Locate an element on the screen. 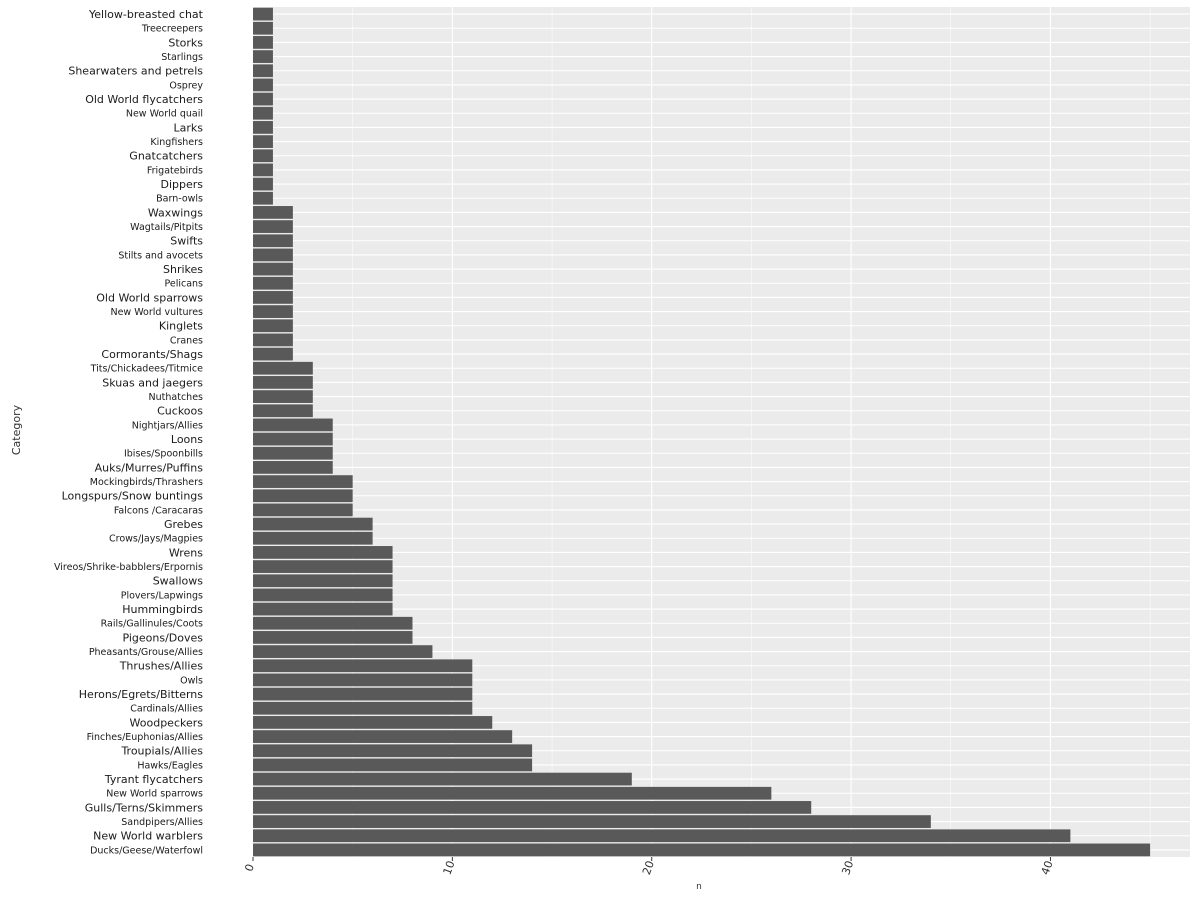  category-label: Kinglets is located at coordinates (181, 326).